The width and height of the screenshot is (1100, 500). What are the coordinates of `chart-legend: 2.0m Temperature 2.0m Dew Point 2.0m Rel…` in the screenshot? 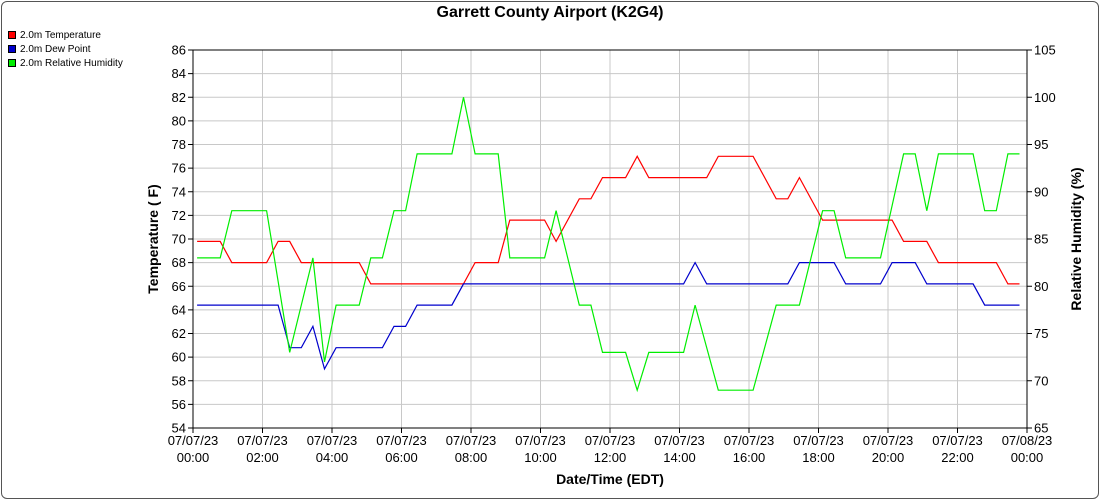 It's located at (65, 49).